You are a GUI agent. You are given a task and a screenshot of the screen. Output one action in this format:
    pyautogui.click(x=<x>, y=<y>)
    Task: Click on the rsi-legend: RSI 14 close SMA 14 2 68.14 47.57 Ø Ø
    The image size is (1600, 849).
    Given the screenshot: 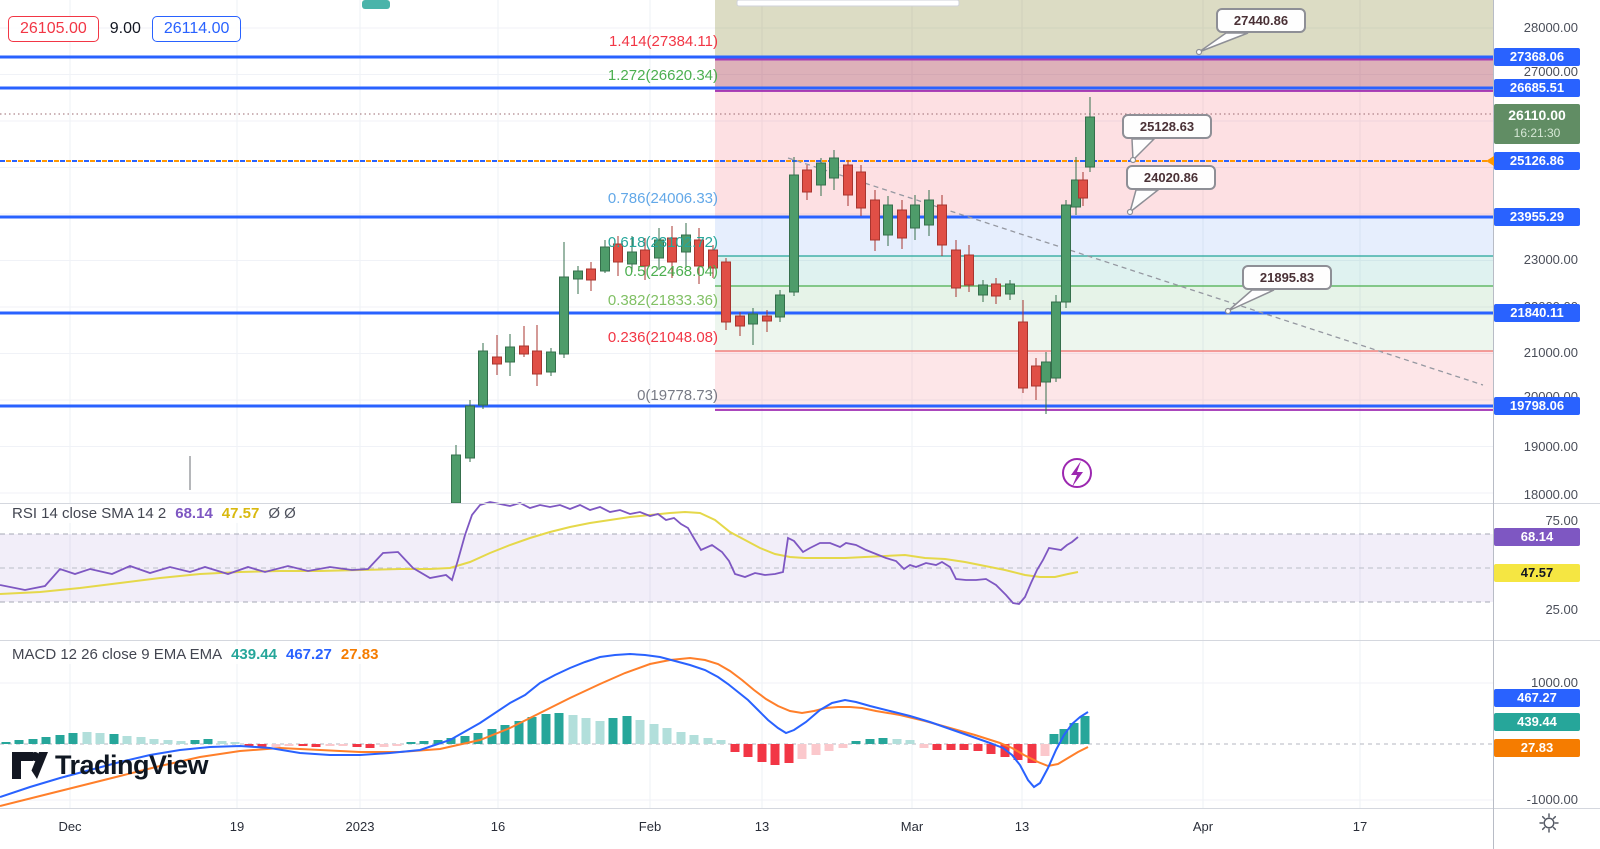 What is the action you would take?
    pyautogui.click(x=154, y=513)
    